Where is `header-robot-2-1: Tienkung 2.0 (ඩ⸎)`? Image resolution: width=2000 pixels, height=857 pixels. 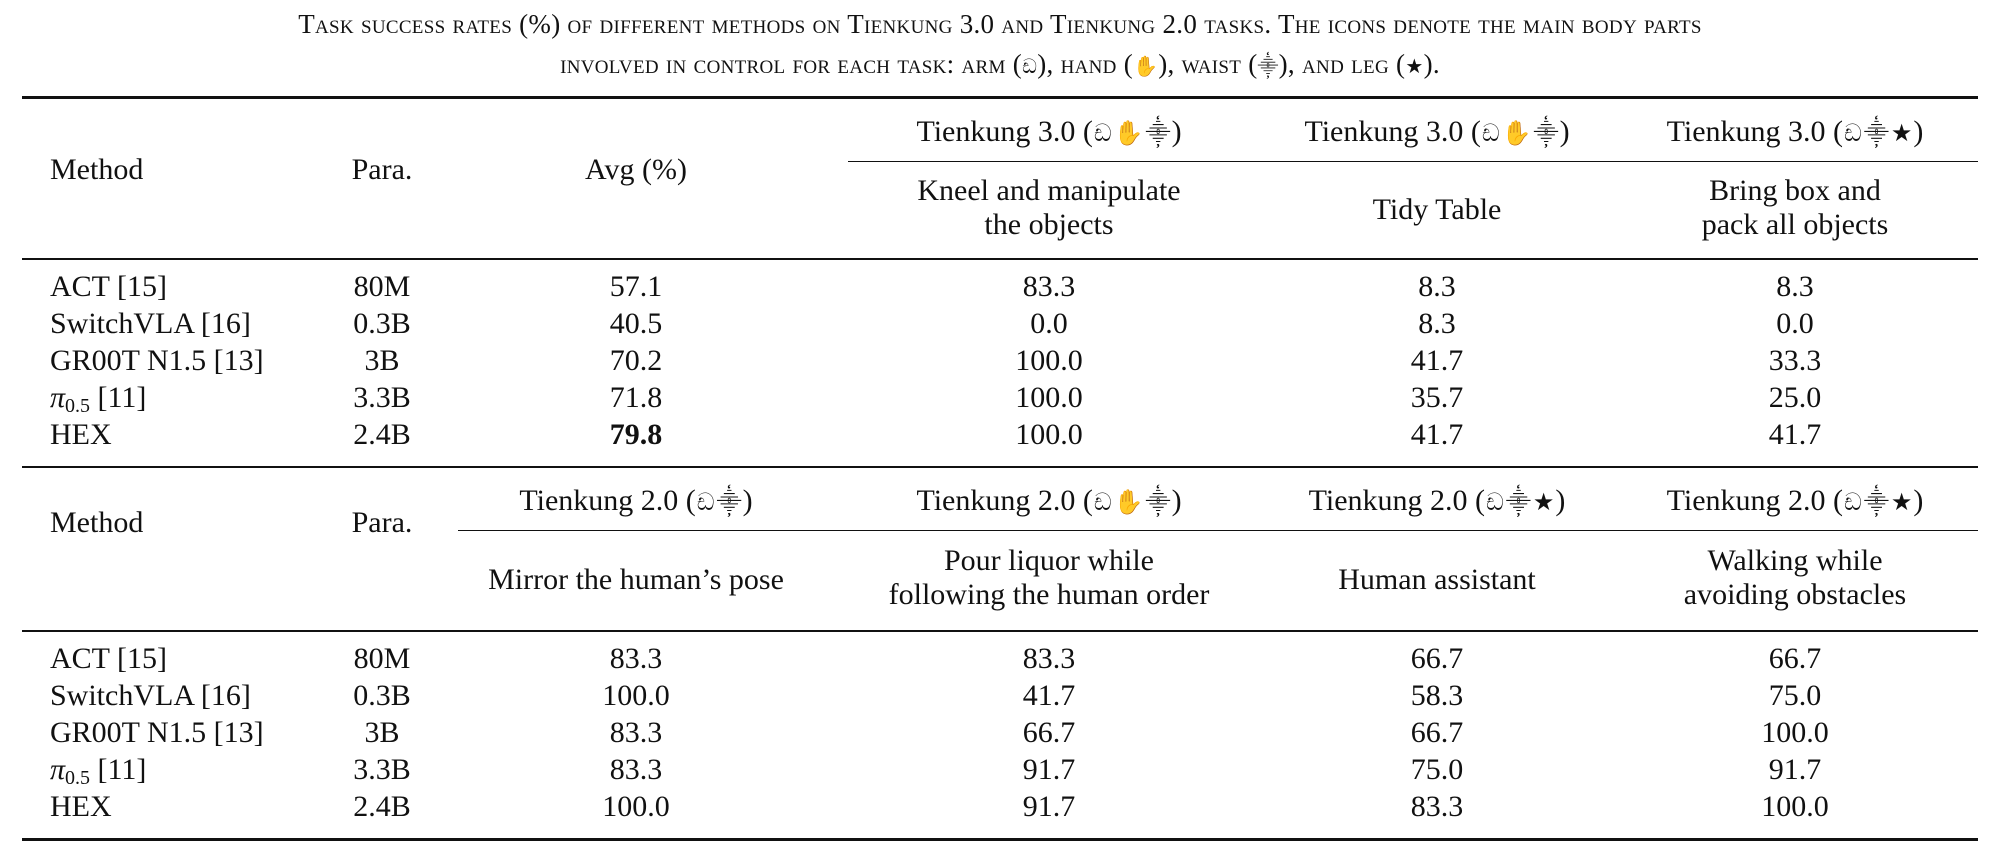 header-robot-2-1: Tienkung 2.0 (ඩ⸎) is located at coordinates (636, 500).